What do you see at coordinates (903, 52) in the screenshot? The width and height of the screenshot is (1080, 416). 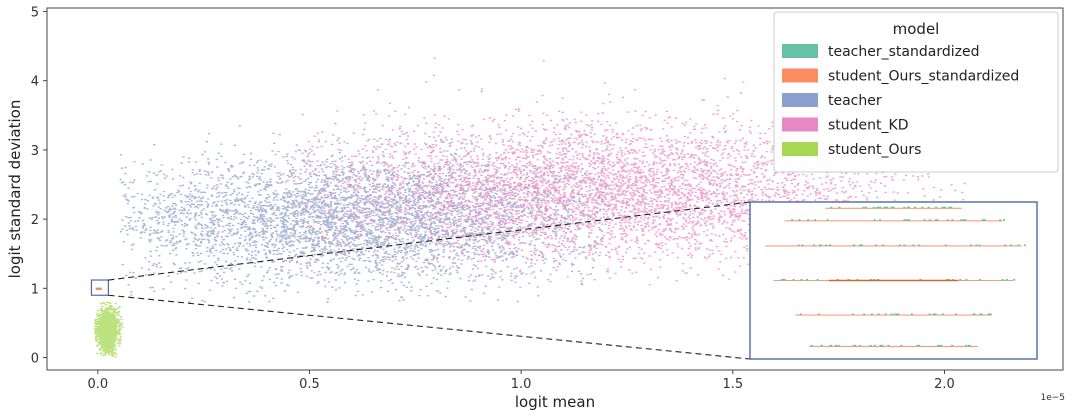 I see `legend-entry-label: teacher_standardized` at bounding box center [903, 52].